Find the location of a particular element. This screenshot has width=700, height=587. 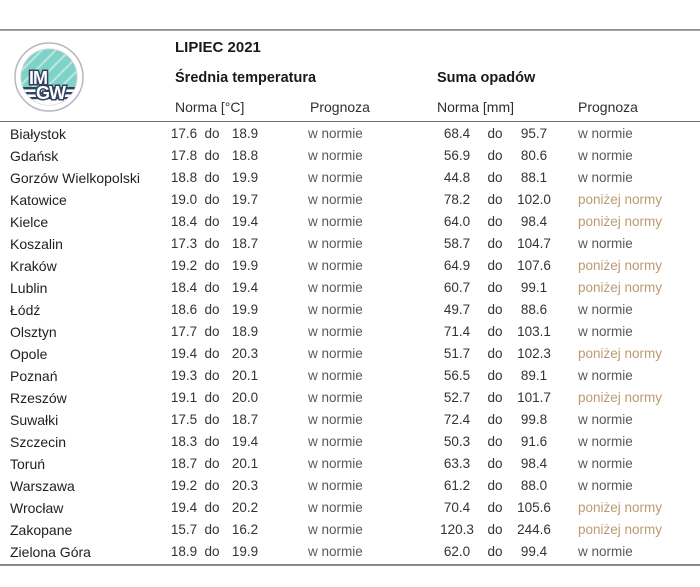

temp-norm-low: 18.3 is located at coordinates (184, 441).